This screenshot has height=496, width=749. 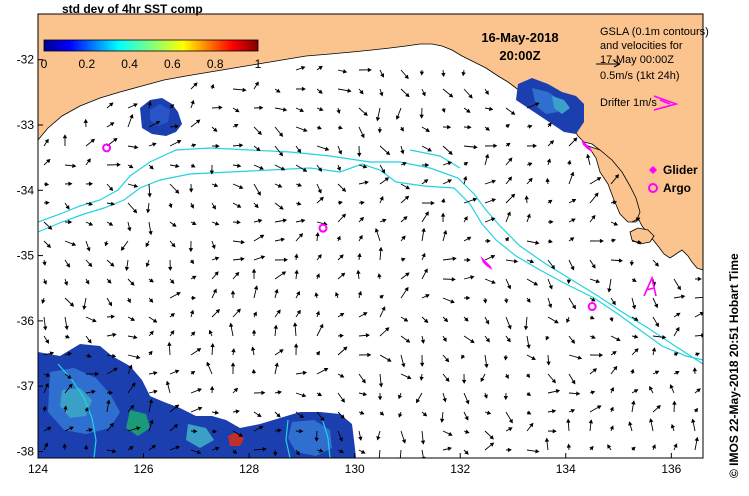 What do you see at coordinates (637, 60) in the screenshot?
I see `gsla-legend-line3: 17-May 00:00Z` at bounding box center [637, 60].